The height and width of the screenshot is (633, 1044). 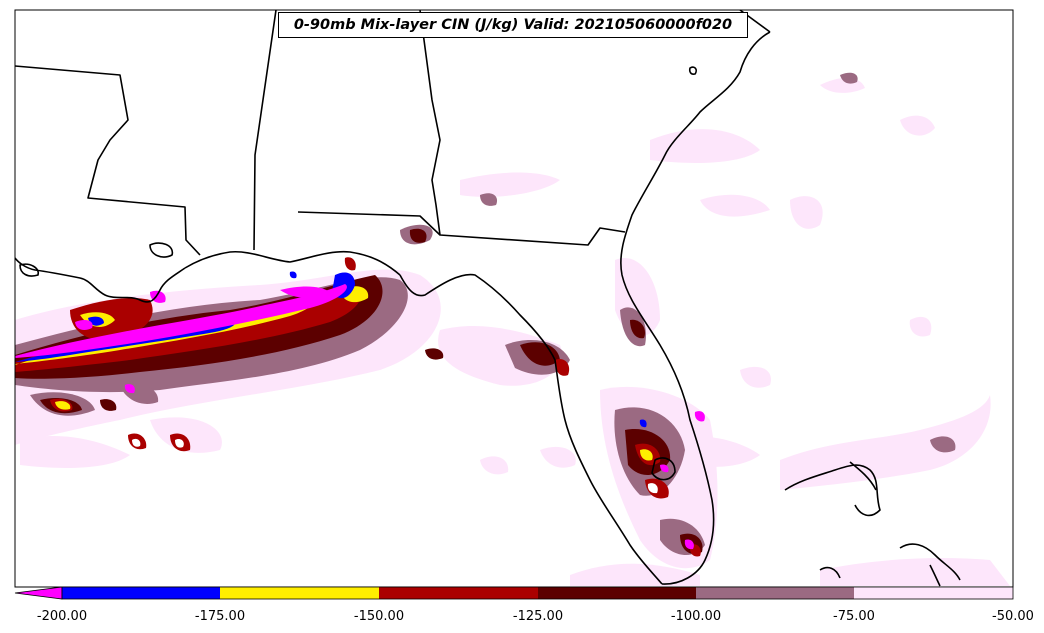 I want to click on colorbar-extend-triangle, so click(x=38, y=593).